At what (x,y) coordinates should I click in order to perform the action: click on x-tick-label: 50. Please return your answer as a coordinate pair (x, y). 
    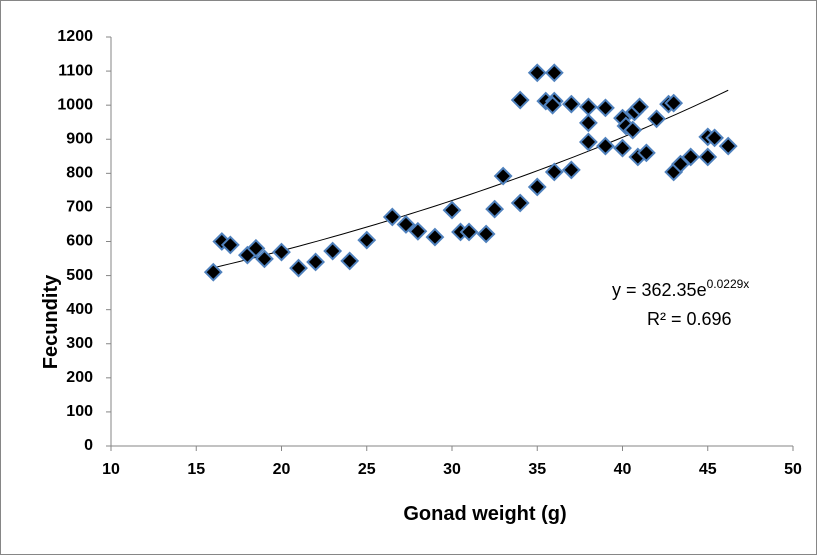
    Looking at the image, I should click on (793, 469).